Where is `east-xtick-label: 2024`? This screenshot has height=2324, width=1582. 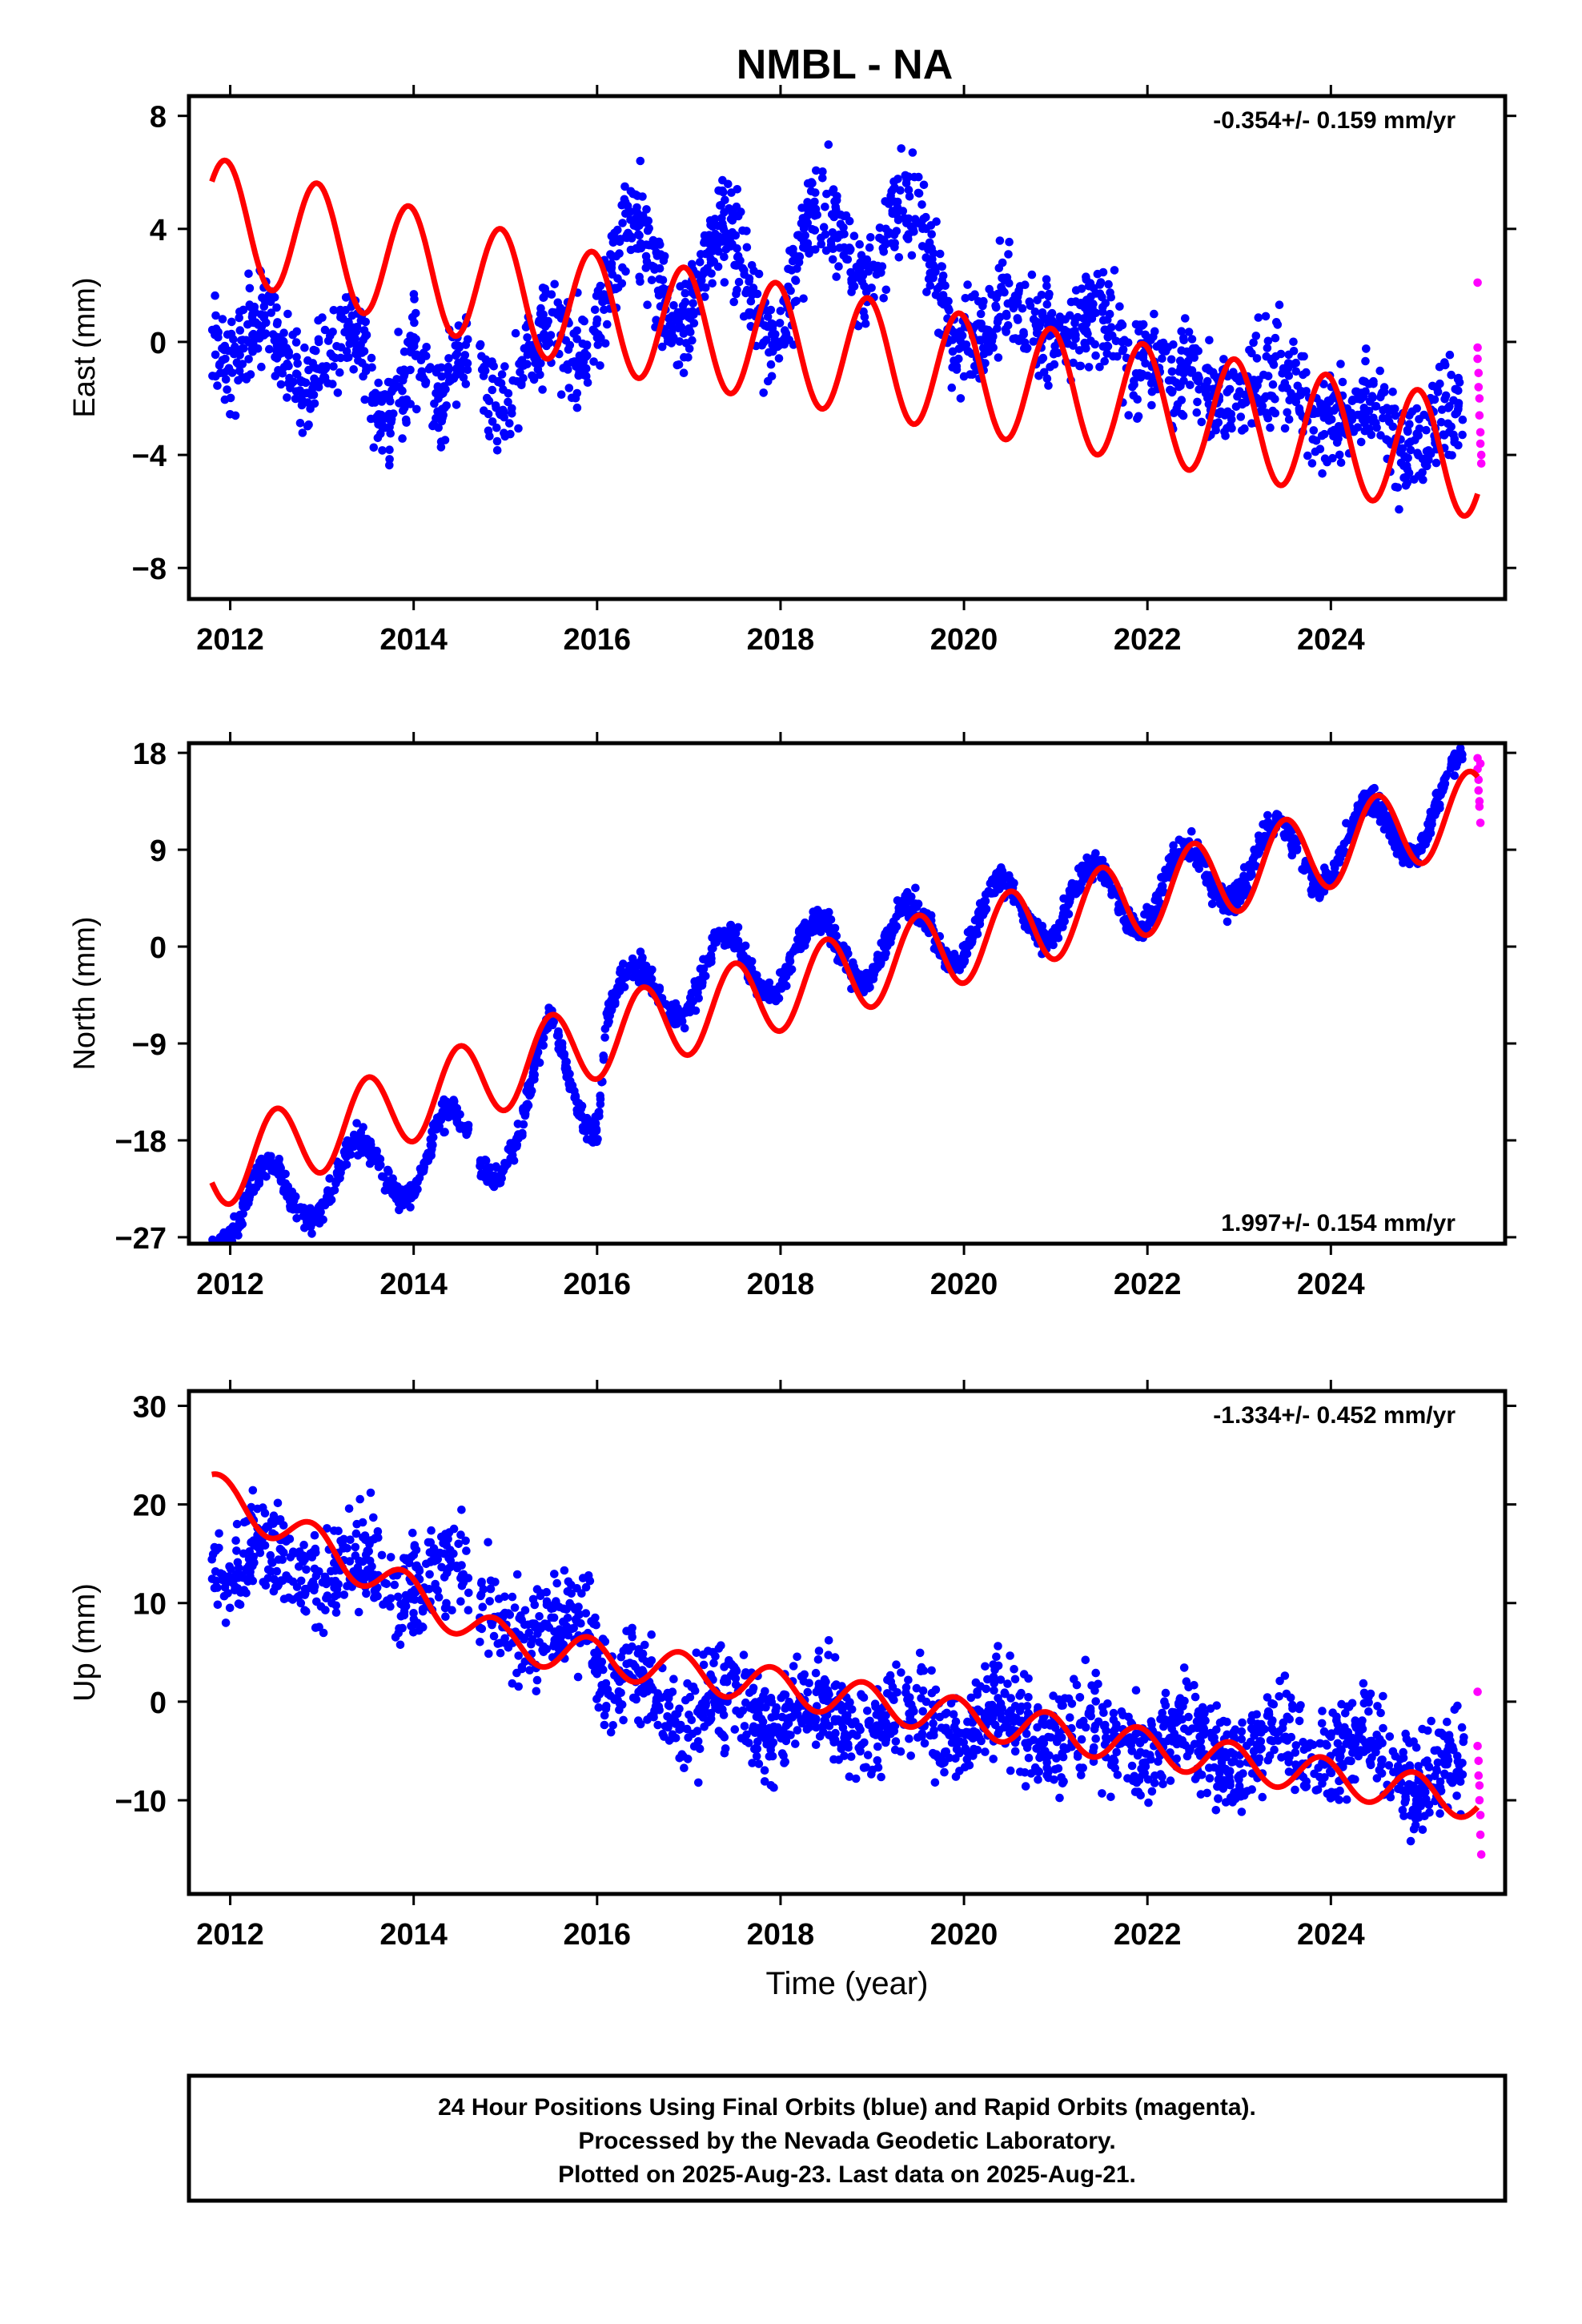
east-xtick-label: 2024 is located at coordinates (1331, 640).